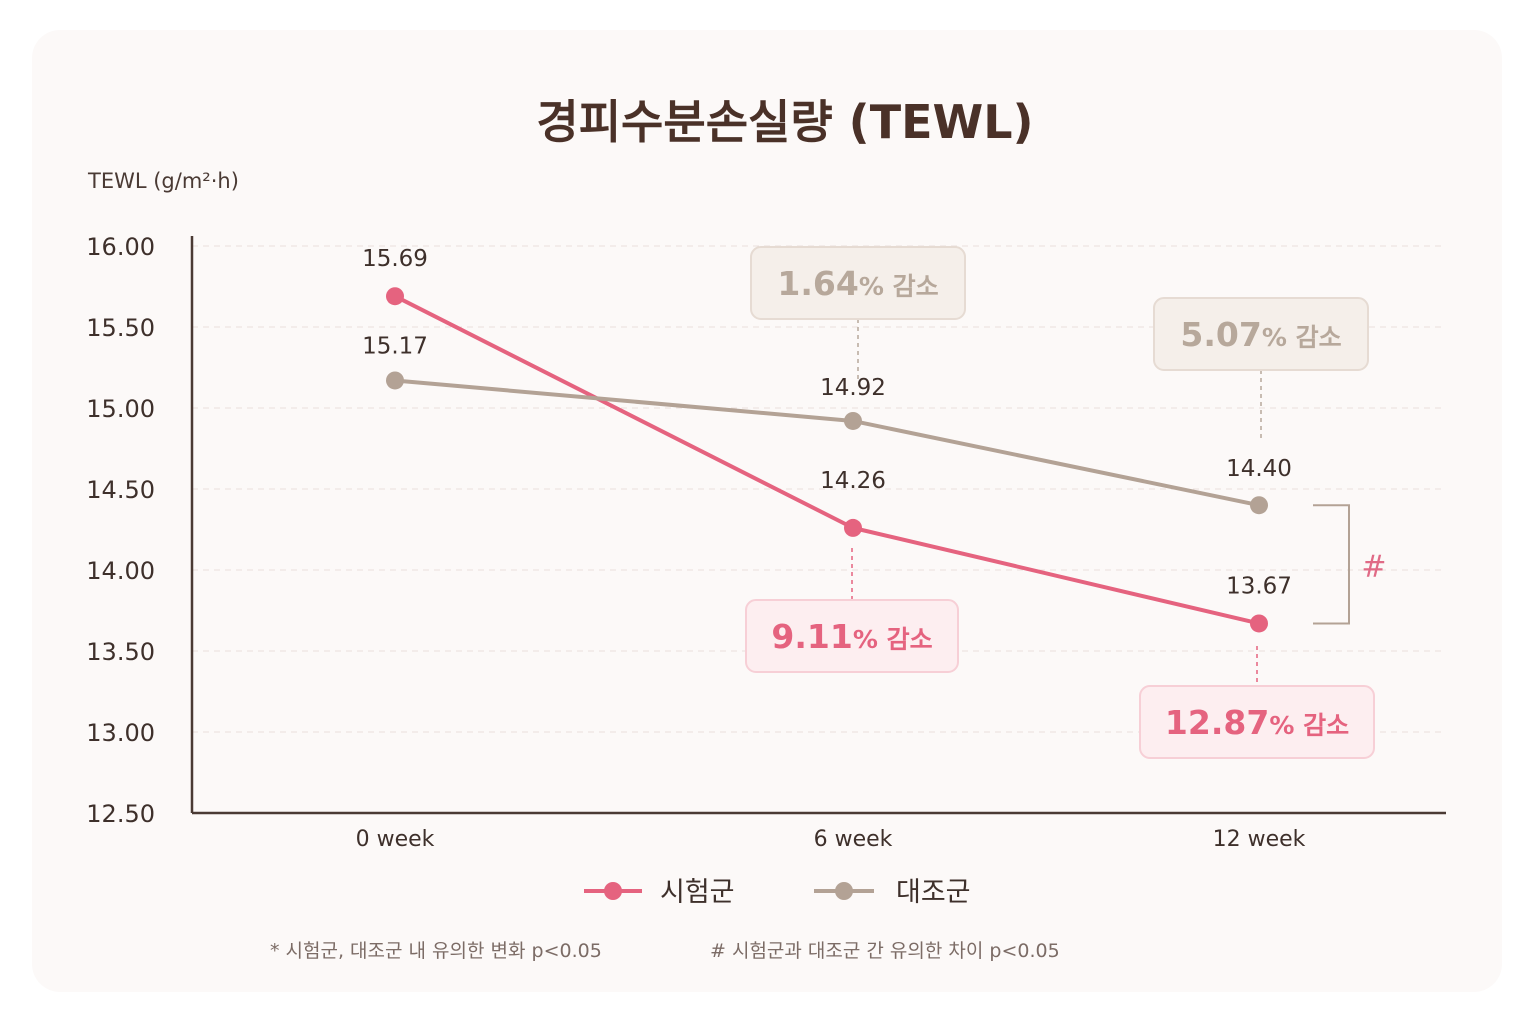 This screenshot has height=1024, width=1536. I want to click on legend-marker-test-dot, so click(613, 891).